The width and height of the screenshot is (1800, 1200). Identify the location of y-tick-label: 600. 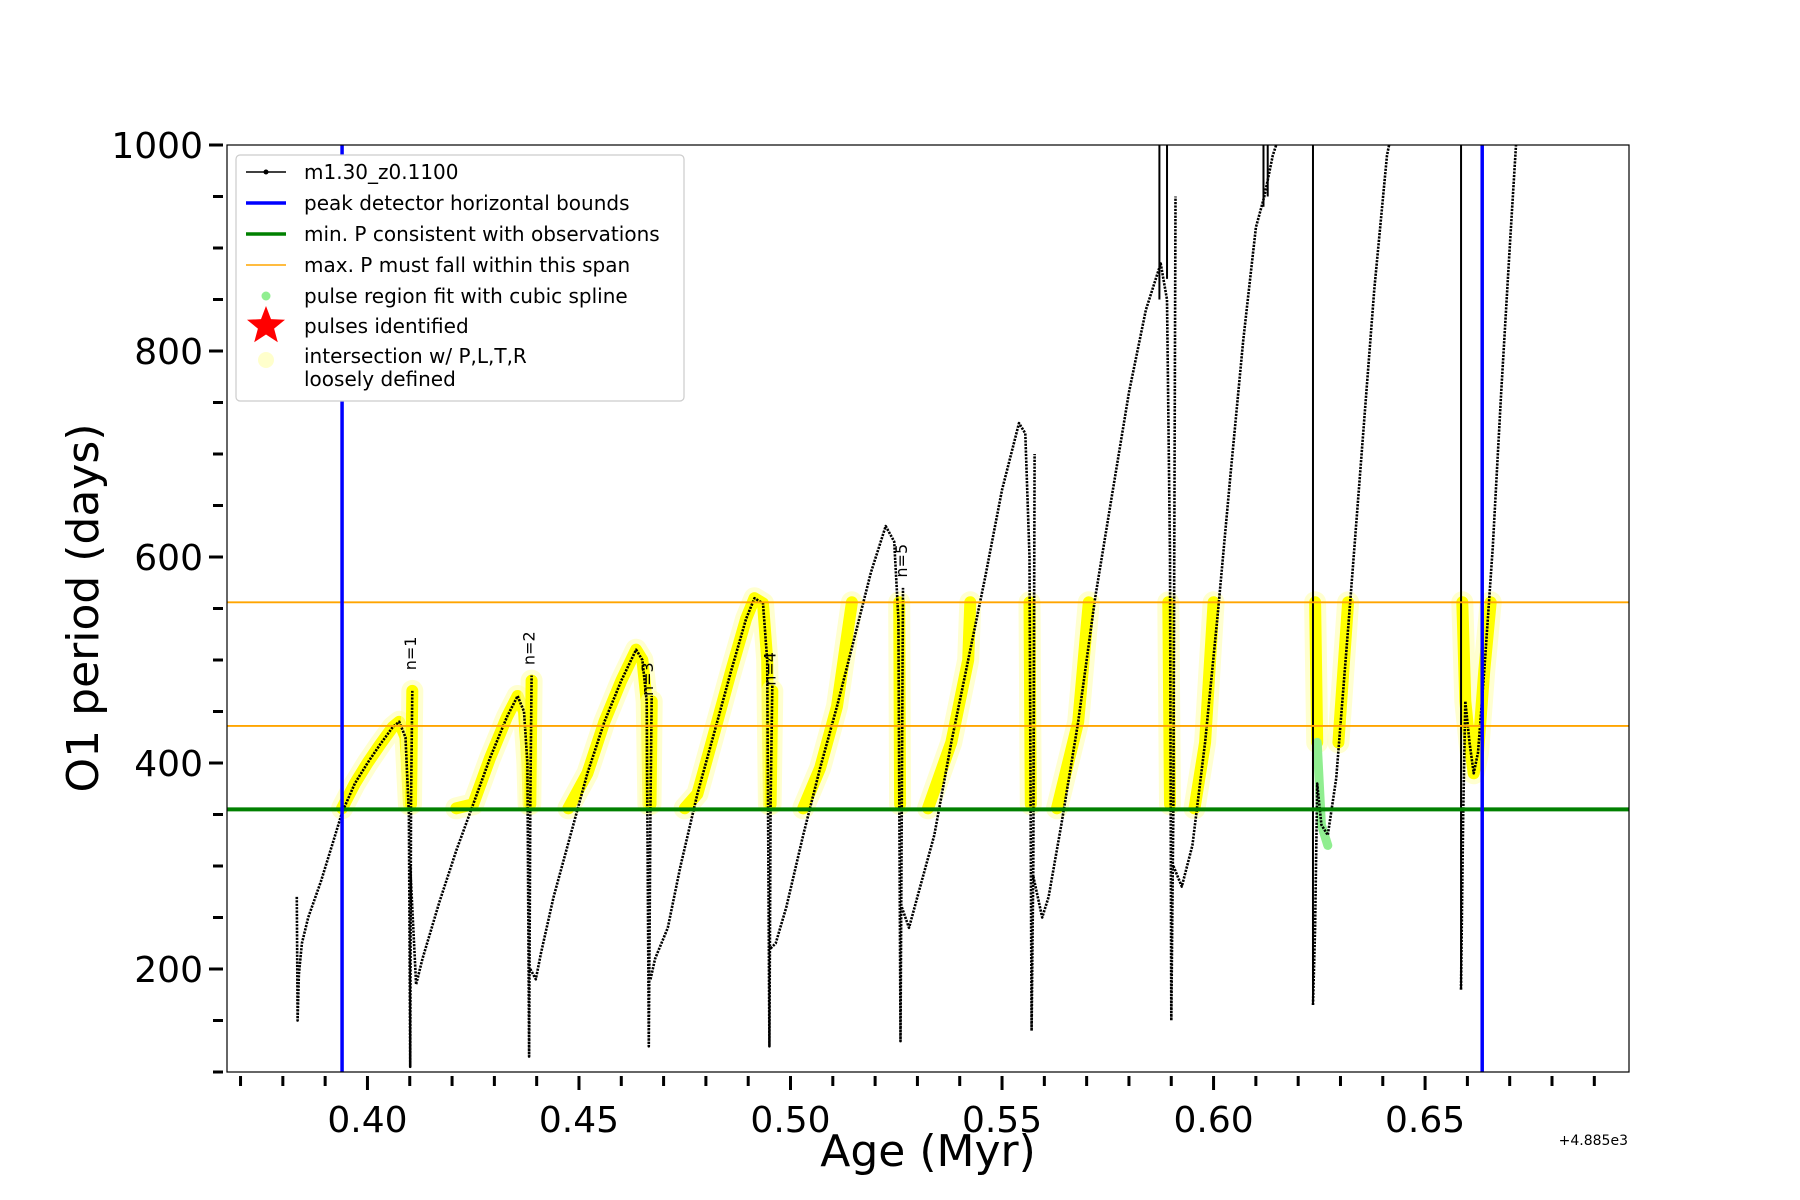
(168, 558).